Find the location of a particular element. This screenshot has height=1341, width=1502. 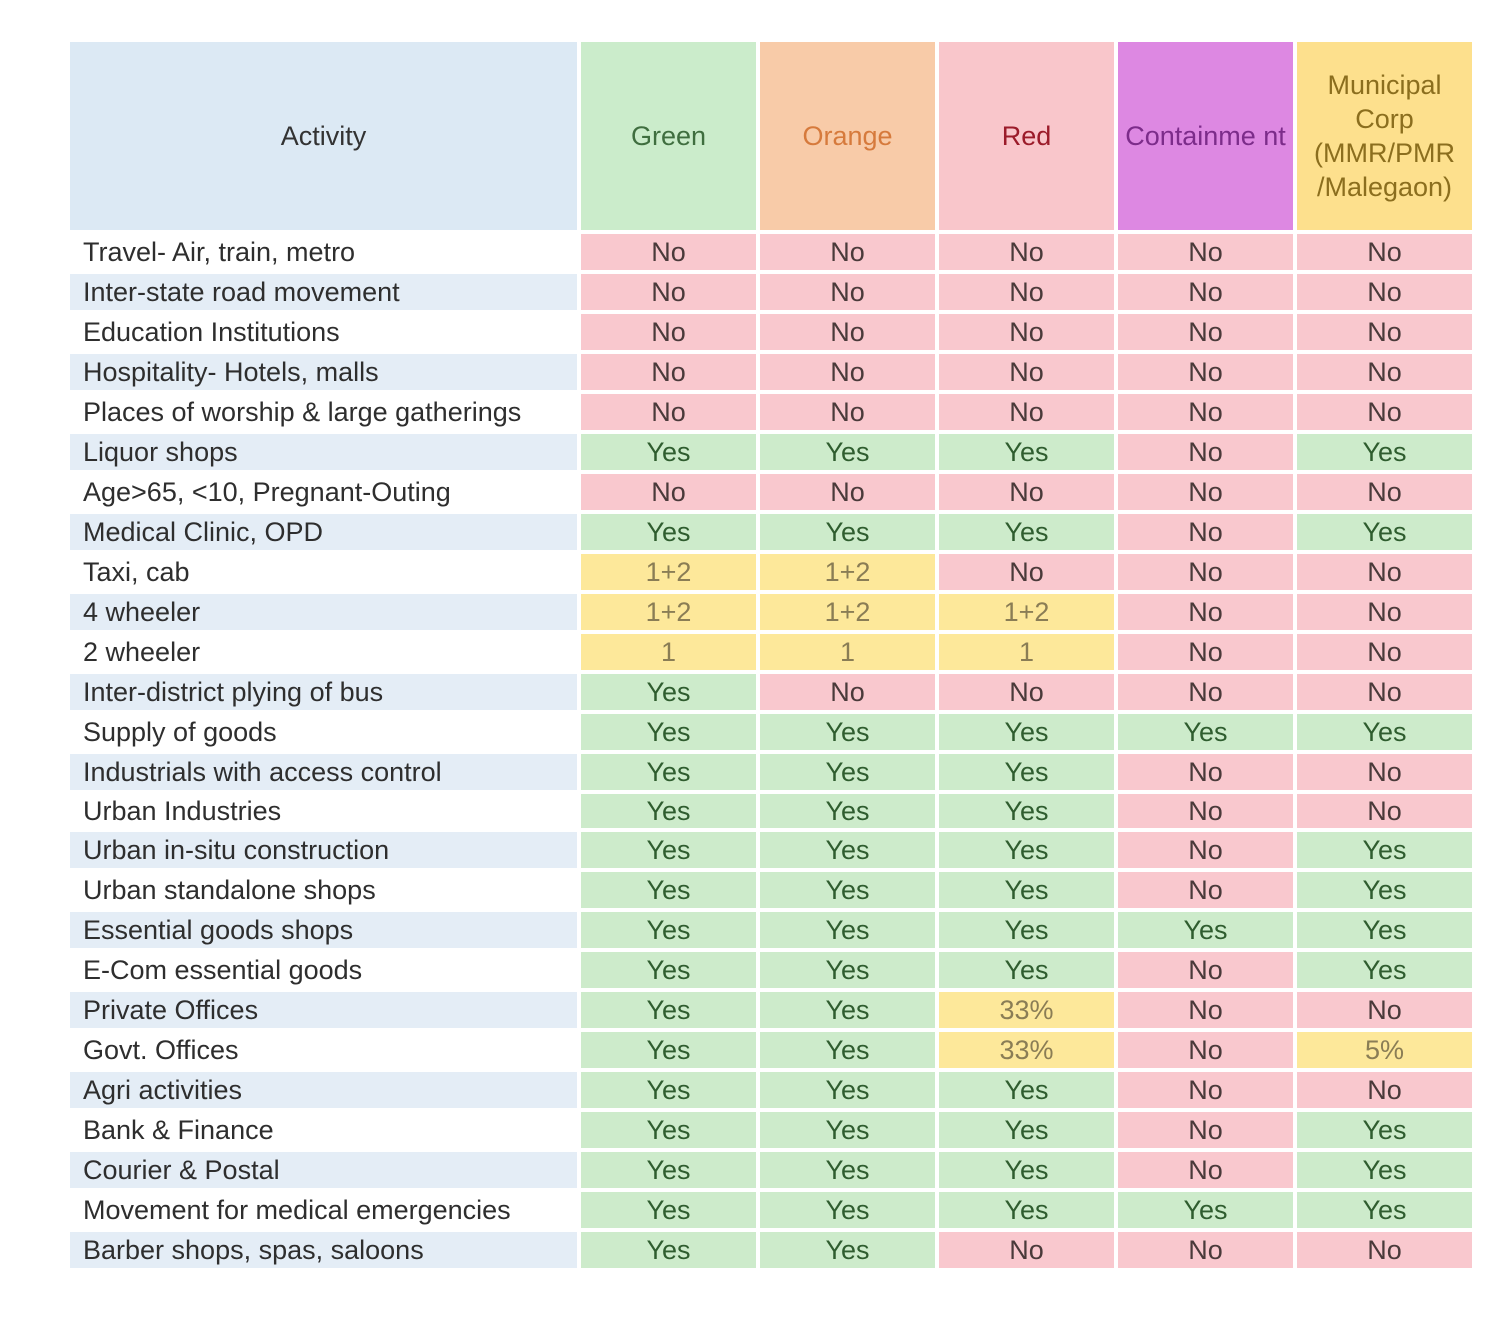

table-row: Urban standalone shops Yes Yes Yes No Yes is located at coordinates (771, 890).